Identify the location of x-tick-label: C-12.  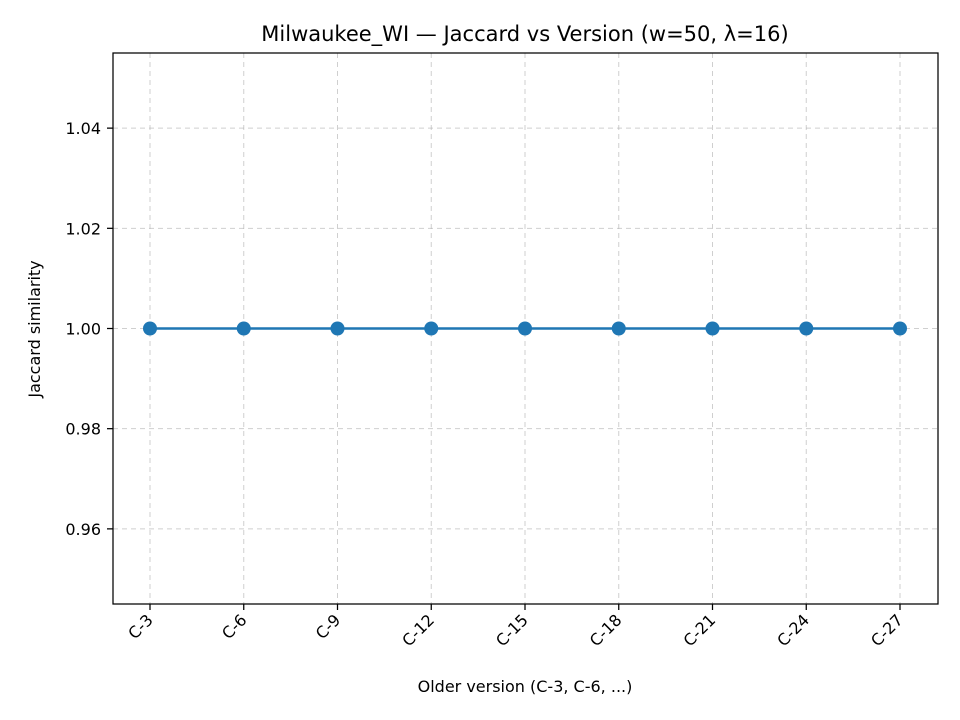
(418, 630).